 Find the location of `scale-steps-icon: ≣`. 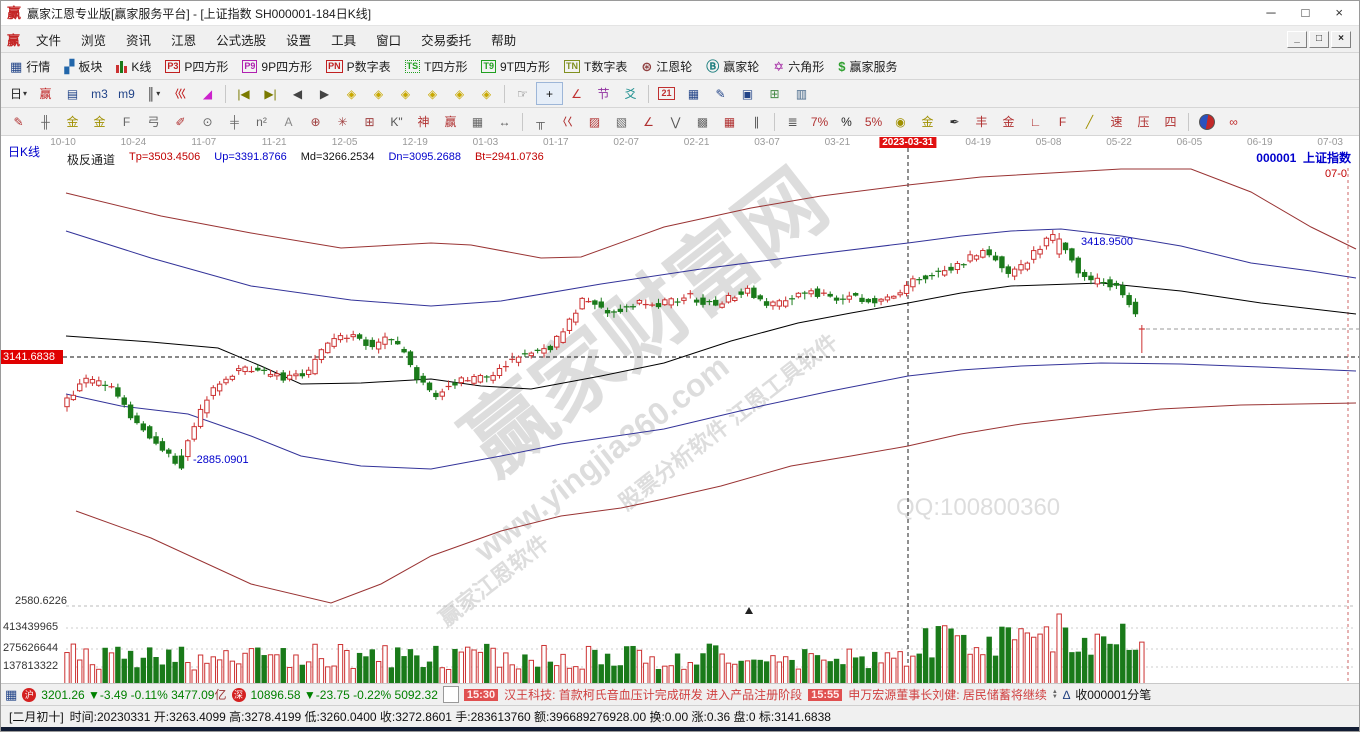

scale-steps-icon: ≣ is located at coordinates (792, 121).